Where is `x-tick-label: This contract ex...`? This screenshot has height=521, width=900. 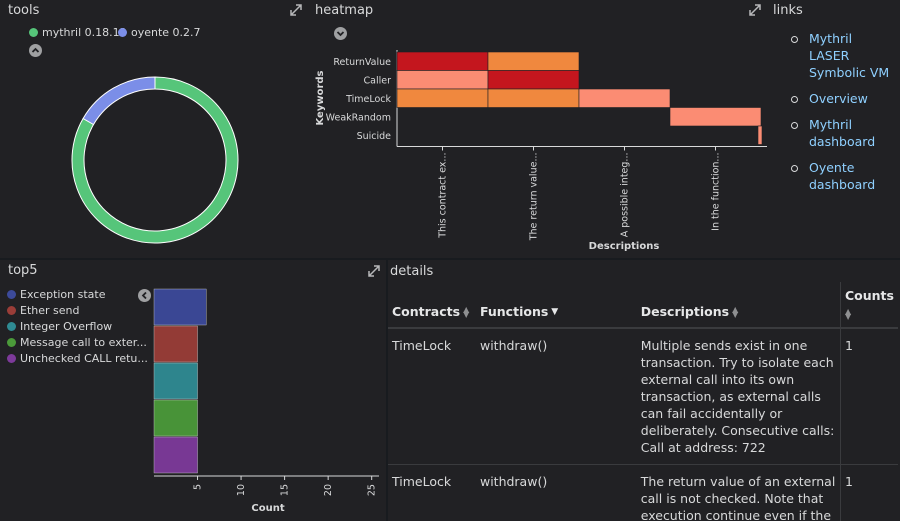 x-tick-label: This contract ex... is located at coordinates (443, 196).